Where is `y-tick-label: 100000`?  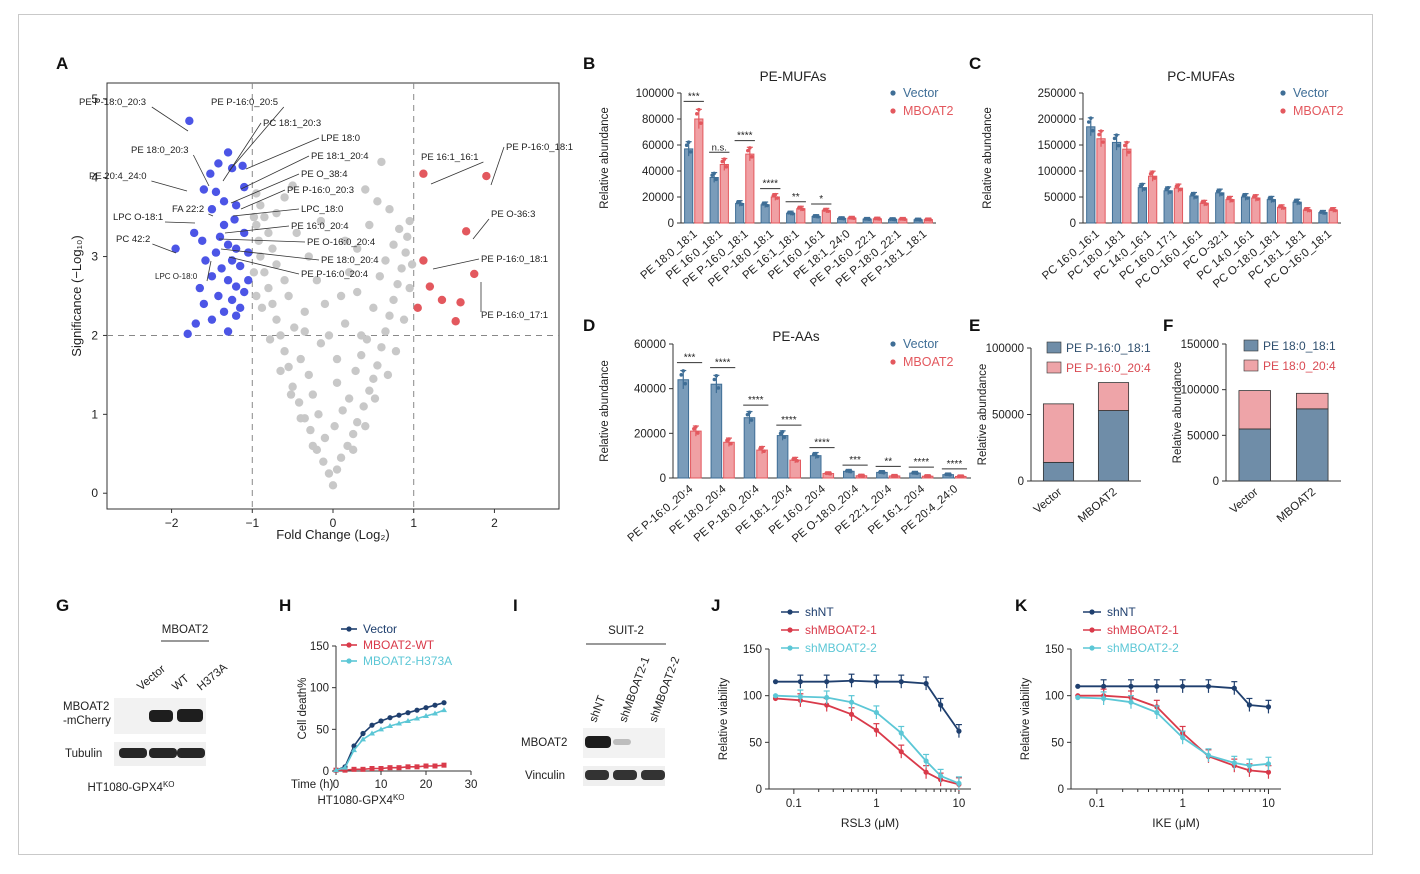
y-tick-label: 100000 is located at coordinates (1005, 349).